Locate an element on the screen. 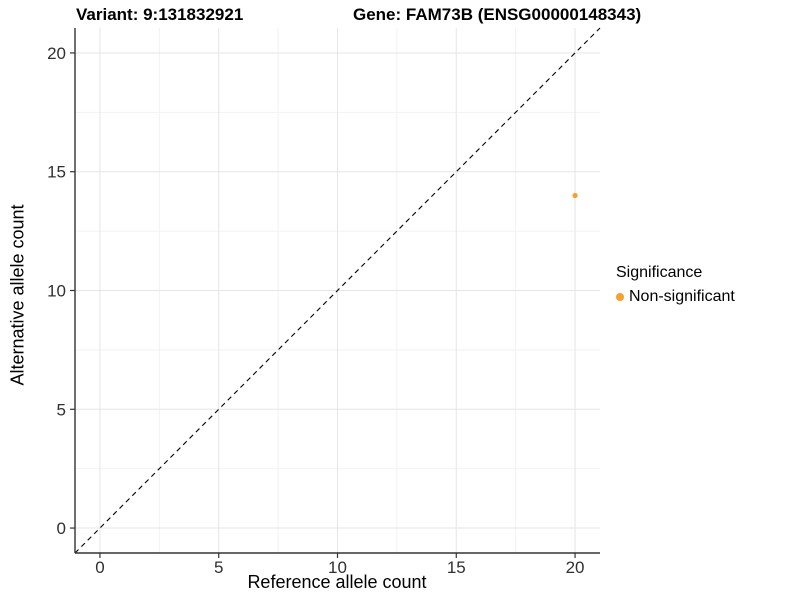  legend: Significance Non-significant is located at coordinates (675, 285).